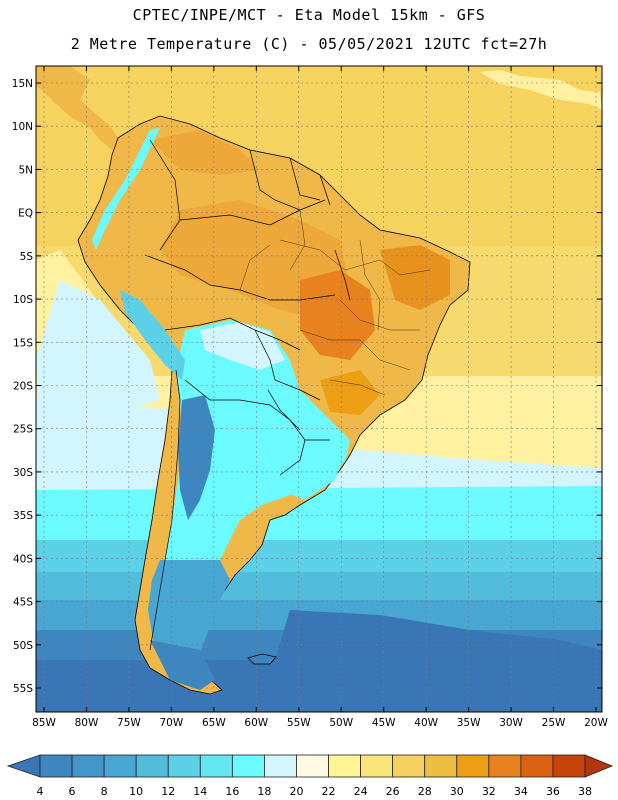  What do you see at coordinates (172, 723) in the screenshot?
I see `lon-tick-label: 70W` at bounding box center [172, 723].